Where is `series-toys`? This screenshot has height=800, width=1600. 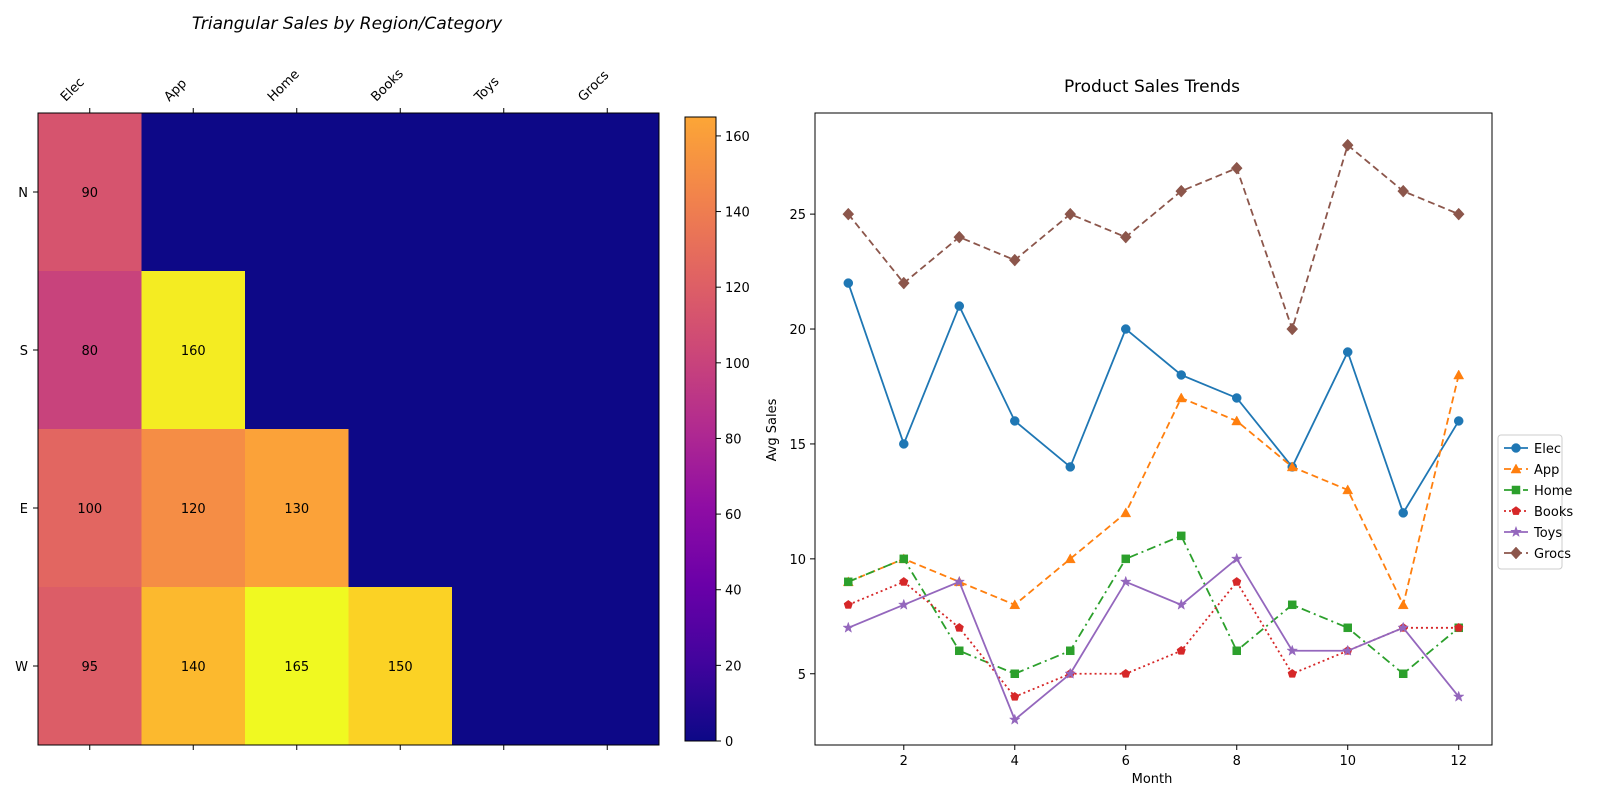
series-toys is located at coordinates (1153, 638).